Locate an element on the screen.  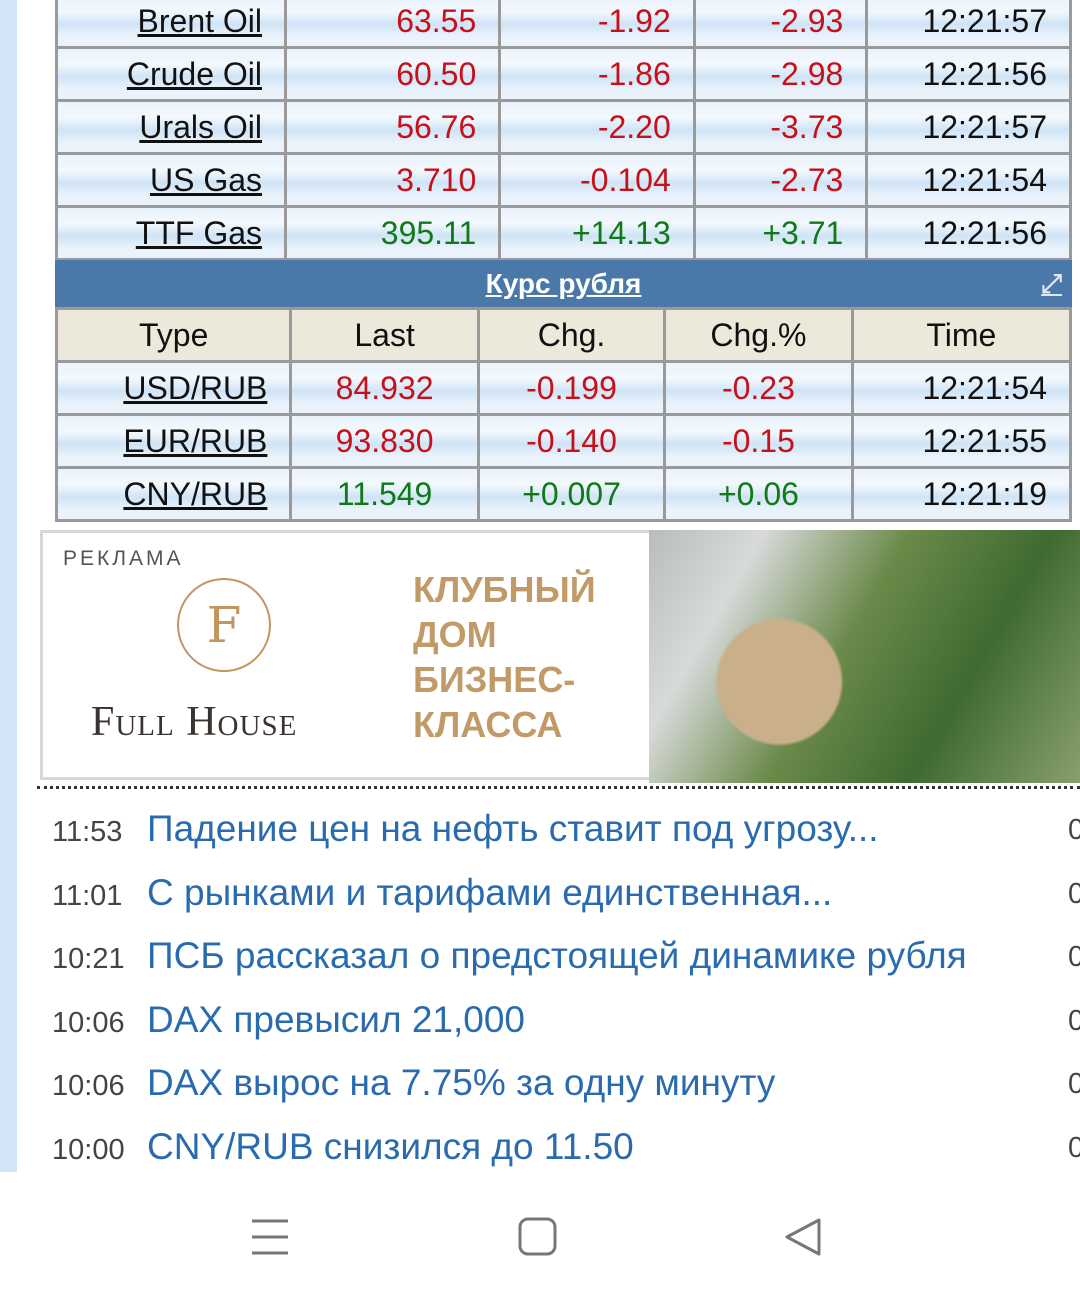
news-item: 10:06 DAX превысил 21,000 0 is located at coordinates (566, 1030).